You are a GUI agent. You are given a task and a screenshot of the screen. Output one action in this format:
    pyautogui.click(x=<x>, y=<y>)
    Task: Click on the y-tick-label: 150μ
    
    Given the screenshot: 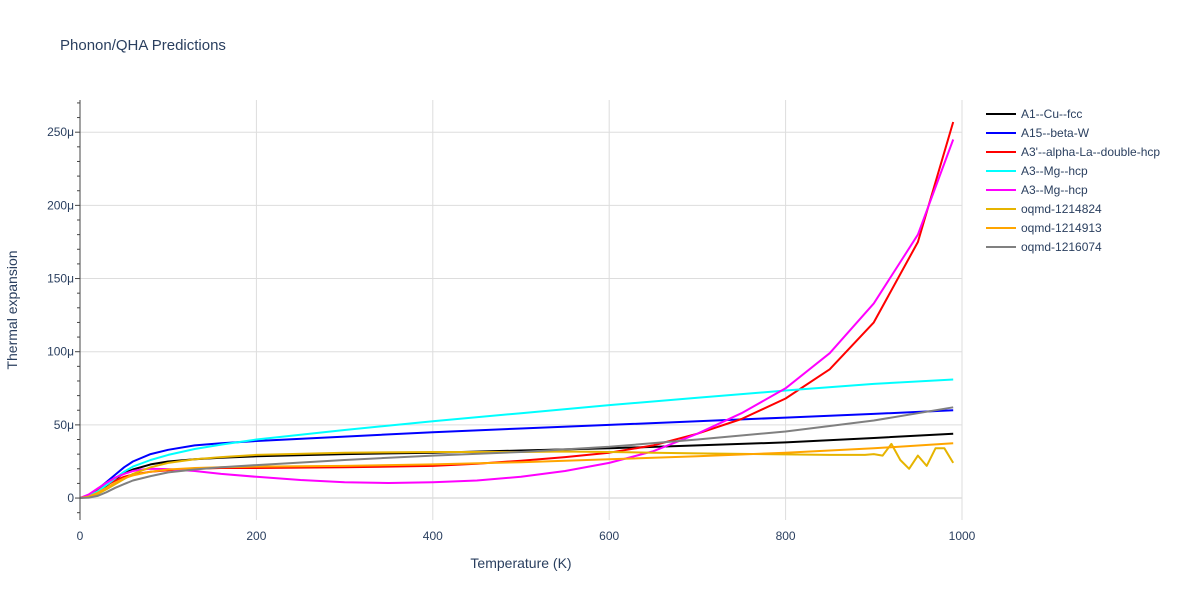 What is the action you would take?
    pyautogui.click(x=60, y=279)
    